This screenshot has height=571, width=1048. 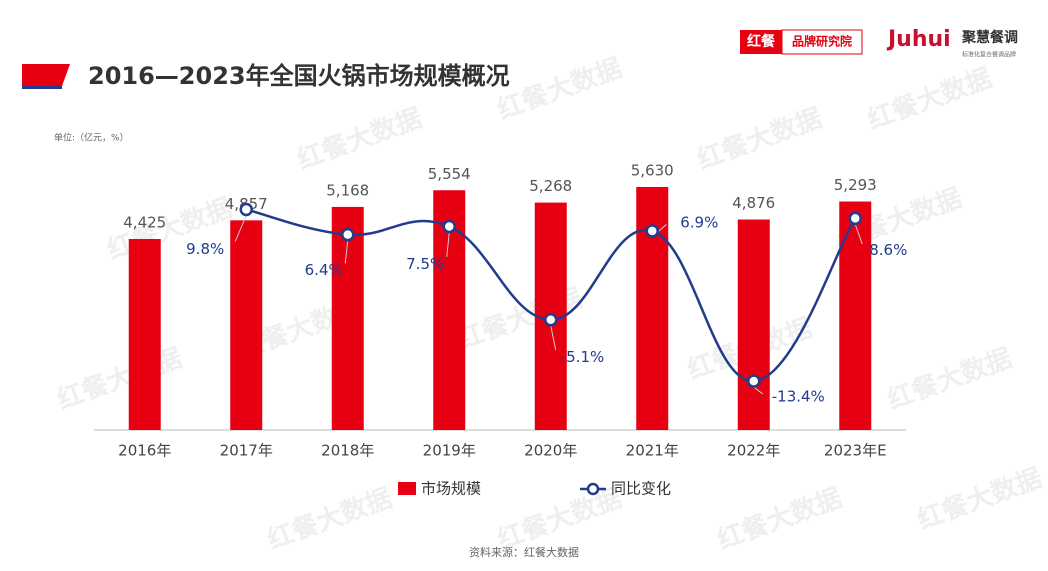 I want to click on badge: 红餐, so click(x=761, y=41).